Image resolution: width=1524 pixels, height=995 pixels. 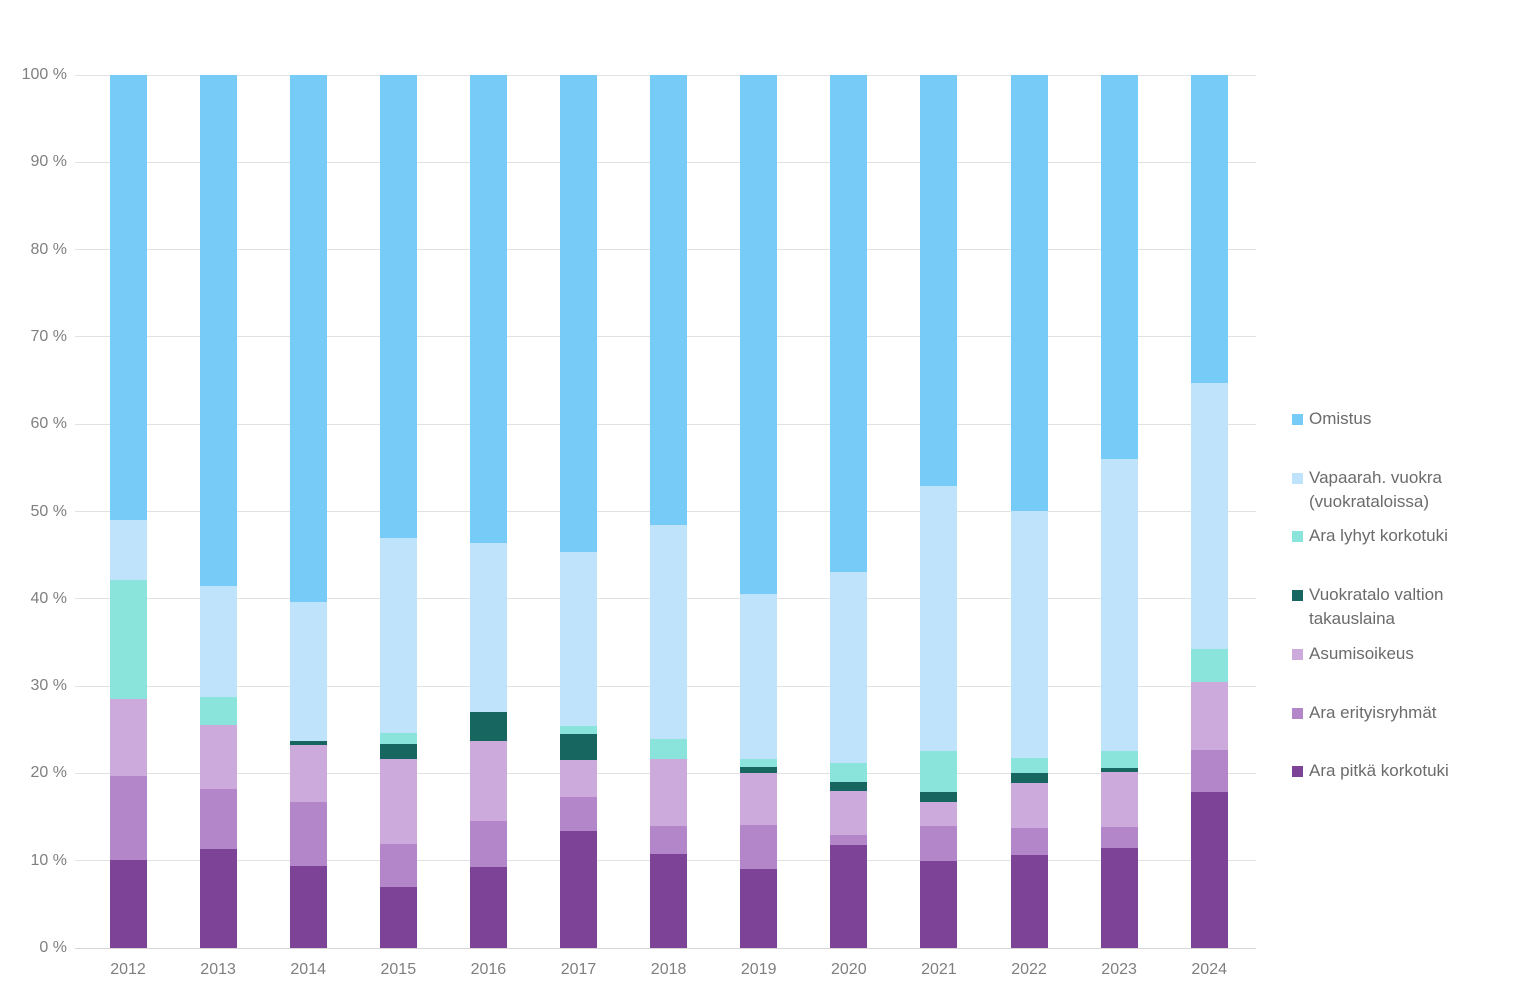 What do you see at coordinates (1209, 511) in the screenshot?
I see `bar-2024` at bounding box center [1209, 511].